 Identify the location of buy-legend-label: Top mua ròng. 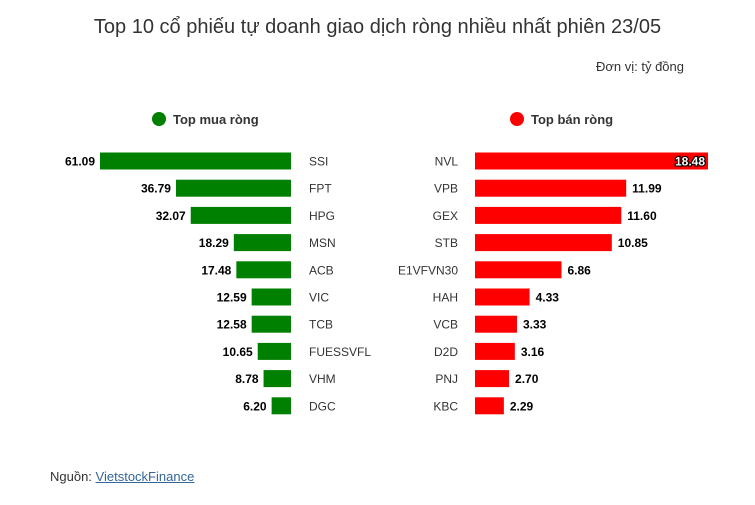
(216, 119).